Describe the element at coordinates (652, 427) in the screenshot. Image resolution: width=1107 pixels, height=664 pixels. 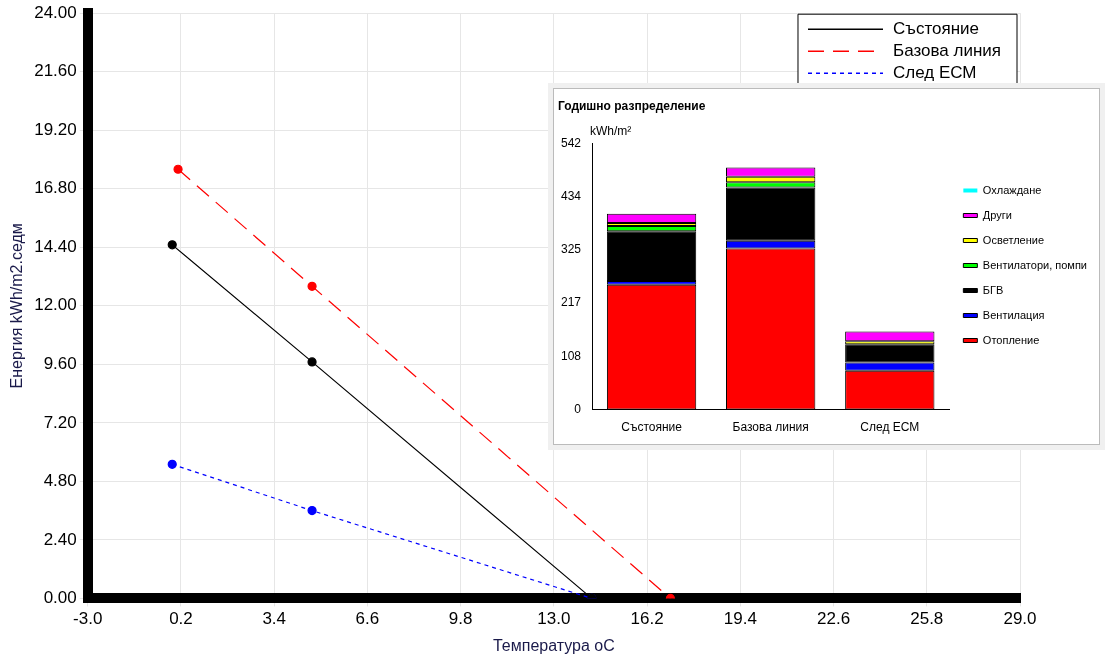
I see `x-tick-label: Състояние` at that location.